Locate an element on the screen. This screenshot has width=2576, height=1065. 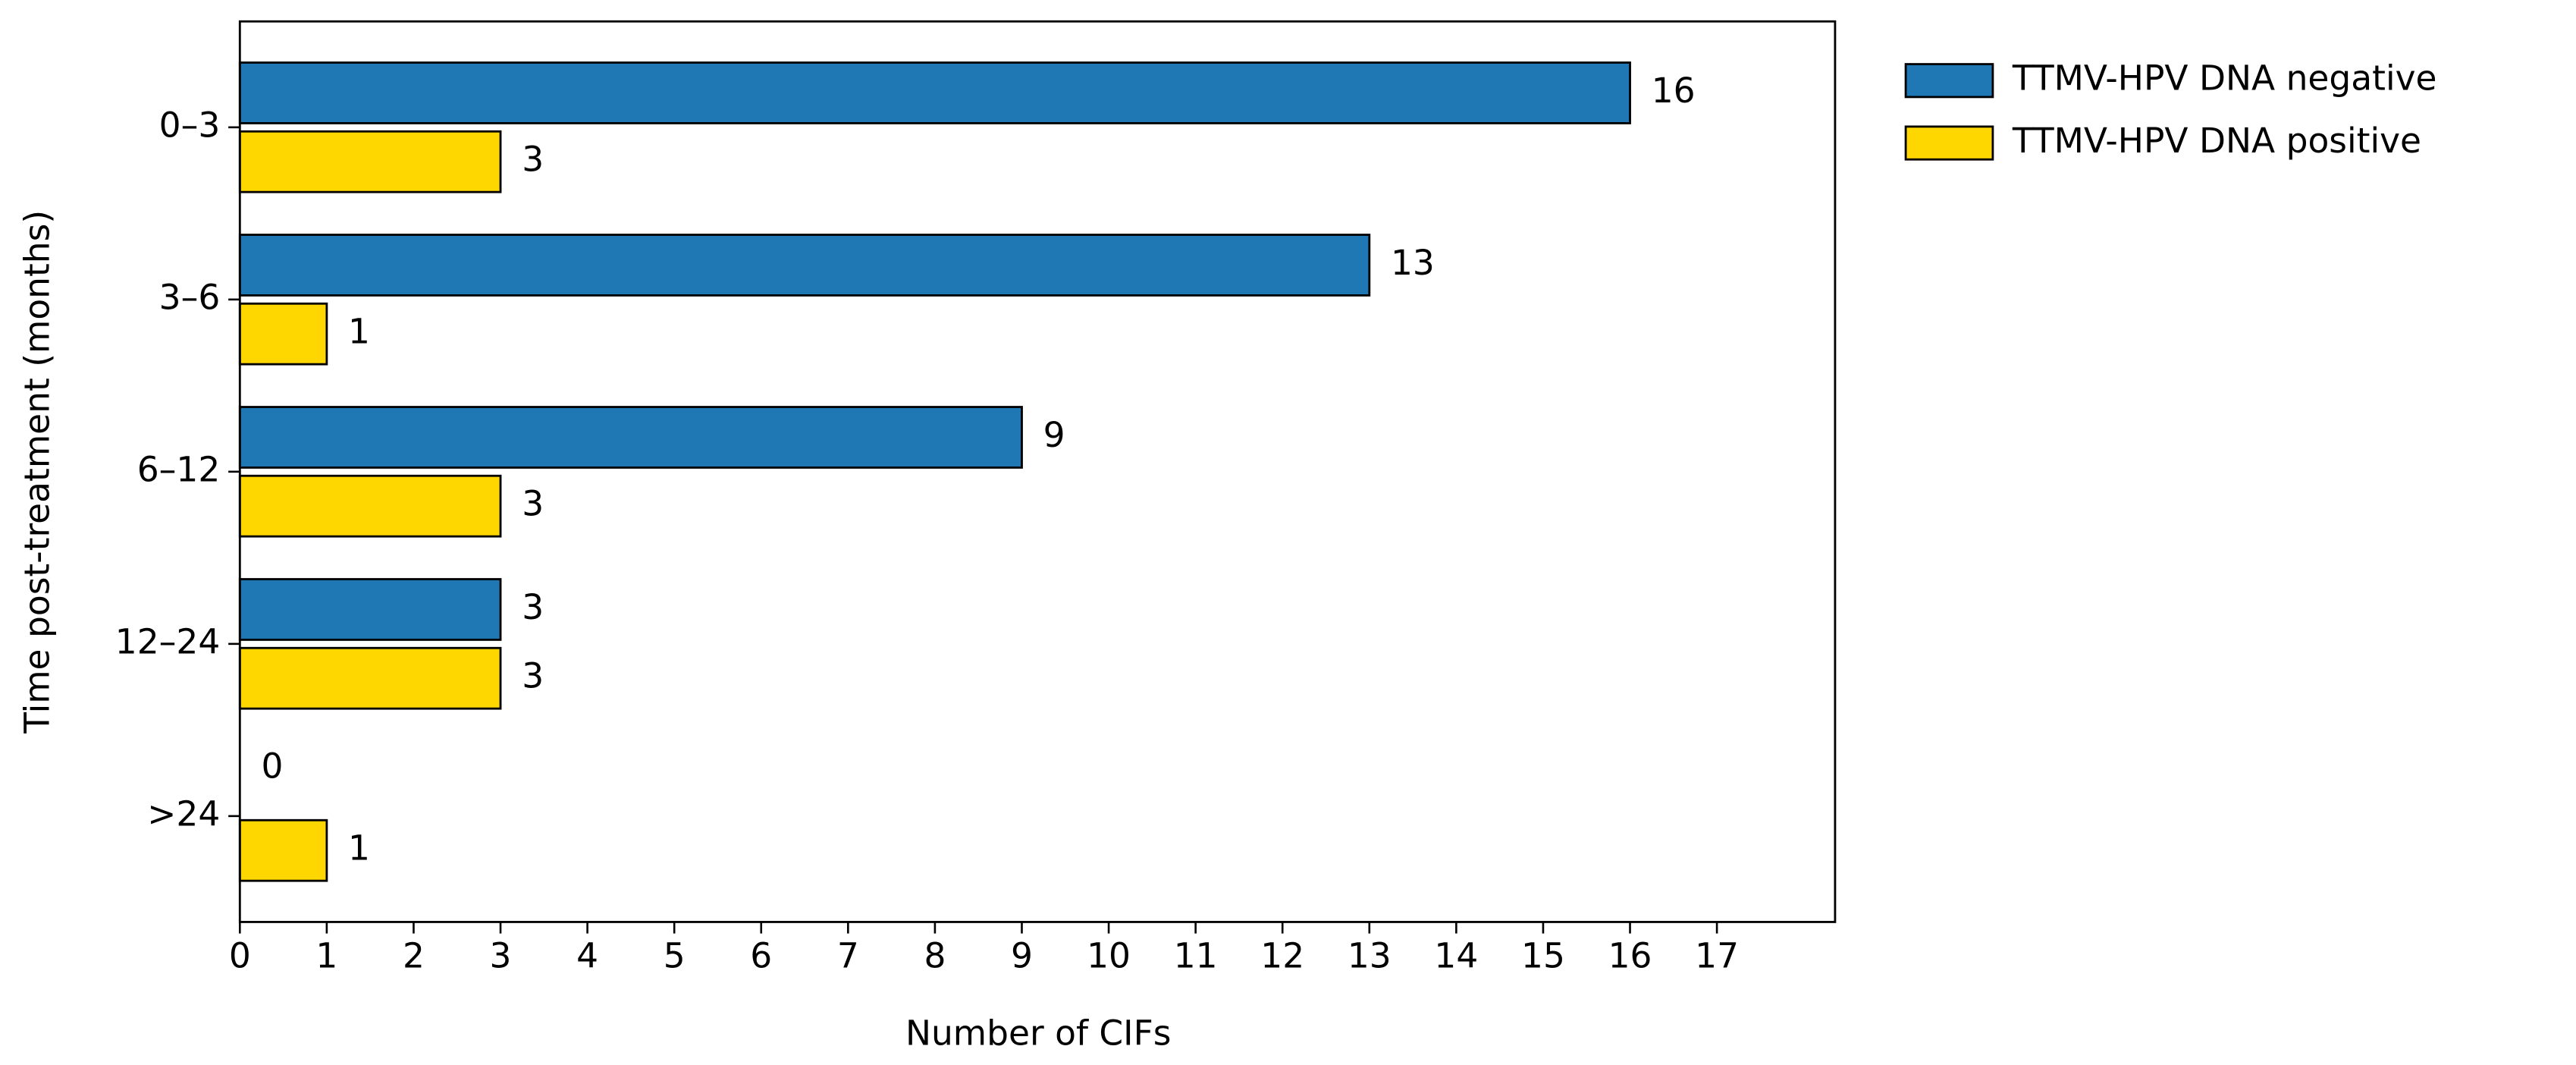
x-tick-label: 5 is located at coordinates (675, 956).